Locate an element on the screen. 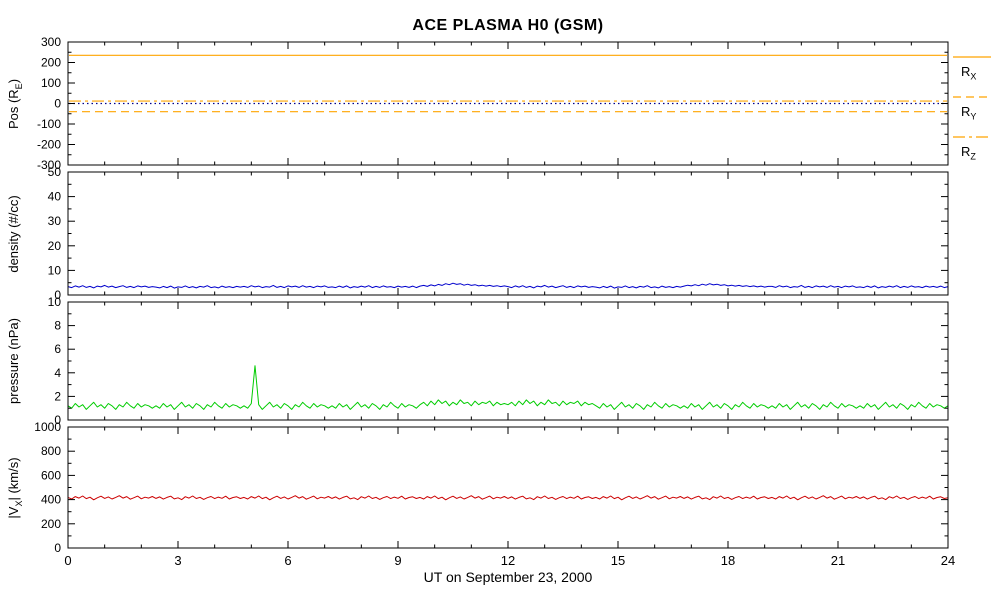 Image resolution: width=993 pixels, height=600 pixels. y-tick-label: 4 is located at coordinates (57, 373).